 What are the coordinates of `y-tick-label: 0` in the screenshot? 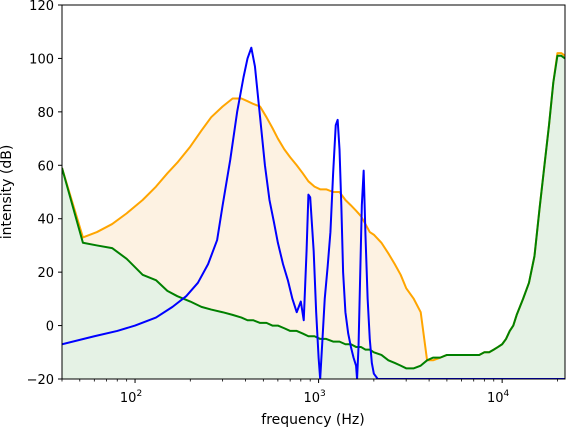 It's located at (50, 327).